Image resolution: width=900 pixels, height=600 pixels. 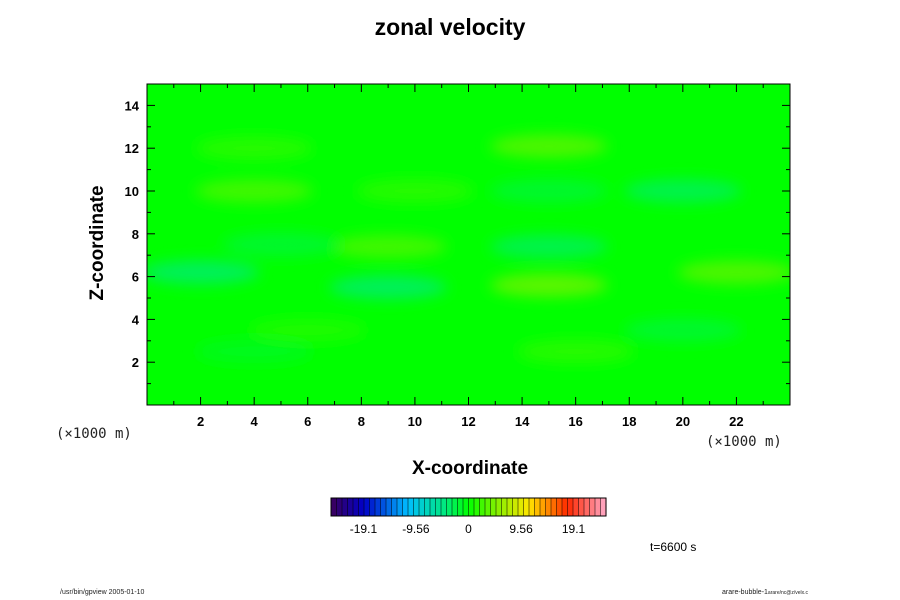 I want to click on footer-file: arare-bubble-1arare/nc@z/velx.c, so click(x=765, y=592).